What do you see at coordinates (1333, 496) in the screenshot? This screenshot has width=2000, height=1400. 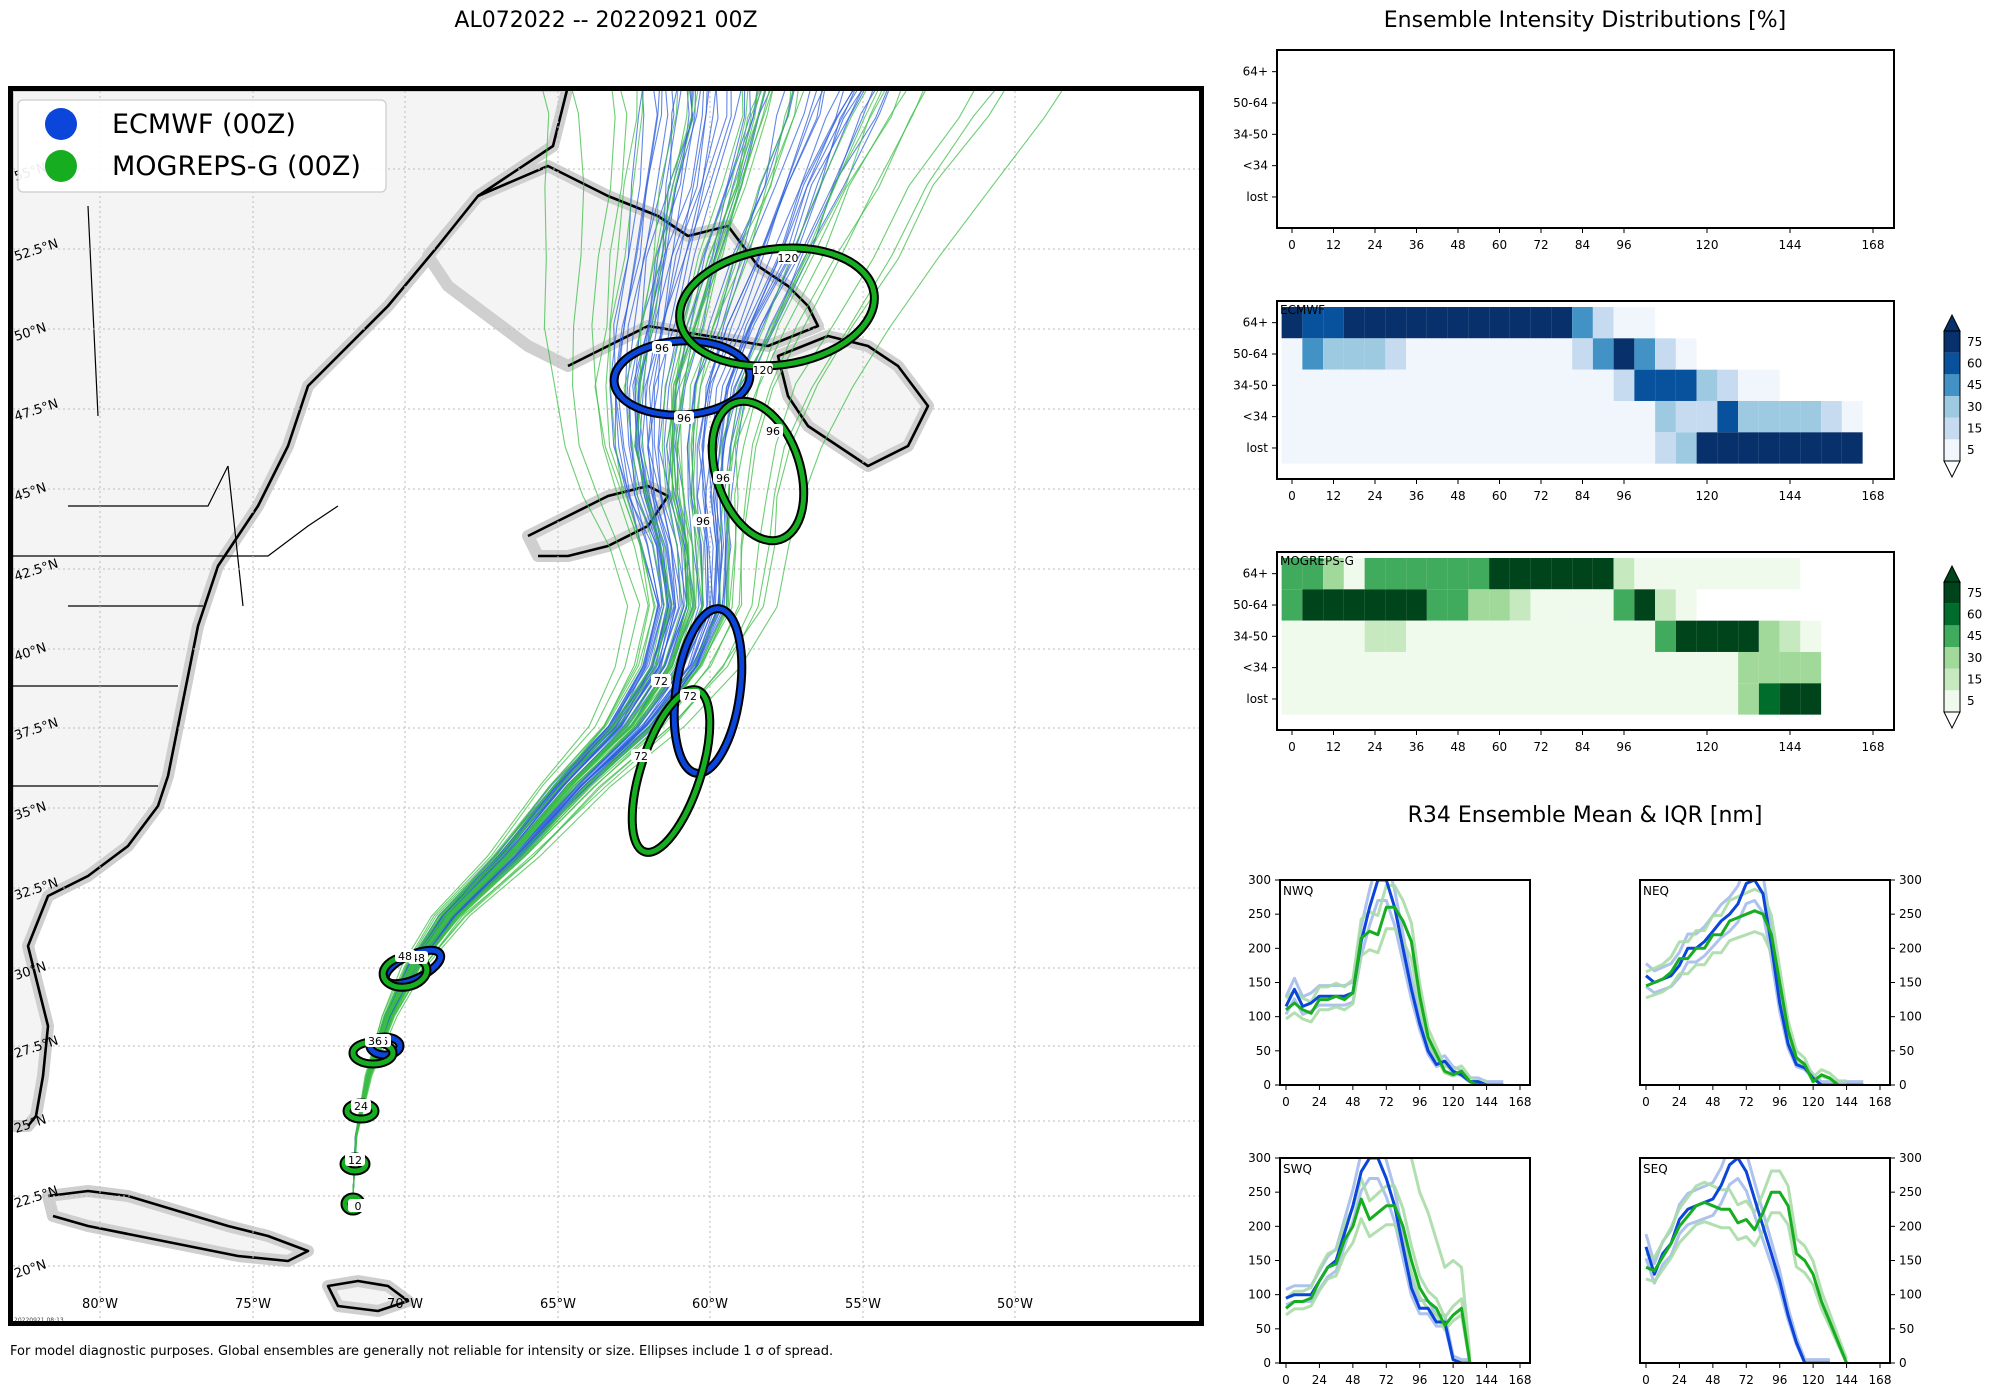 I see `hour-tick-label: 12` at bounding box center [1333, 496].